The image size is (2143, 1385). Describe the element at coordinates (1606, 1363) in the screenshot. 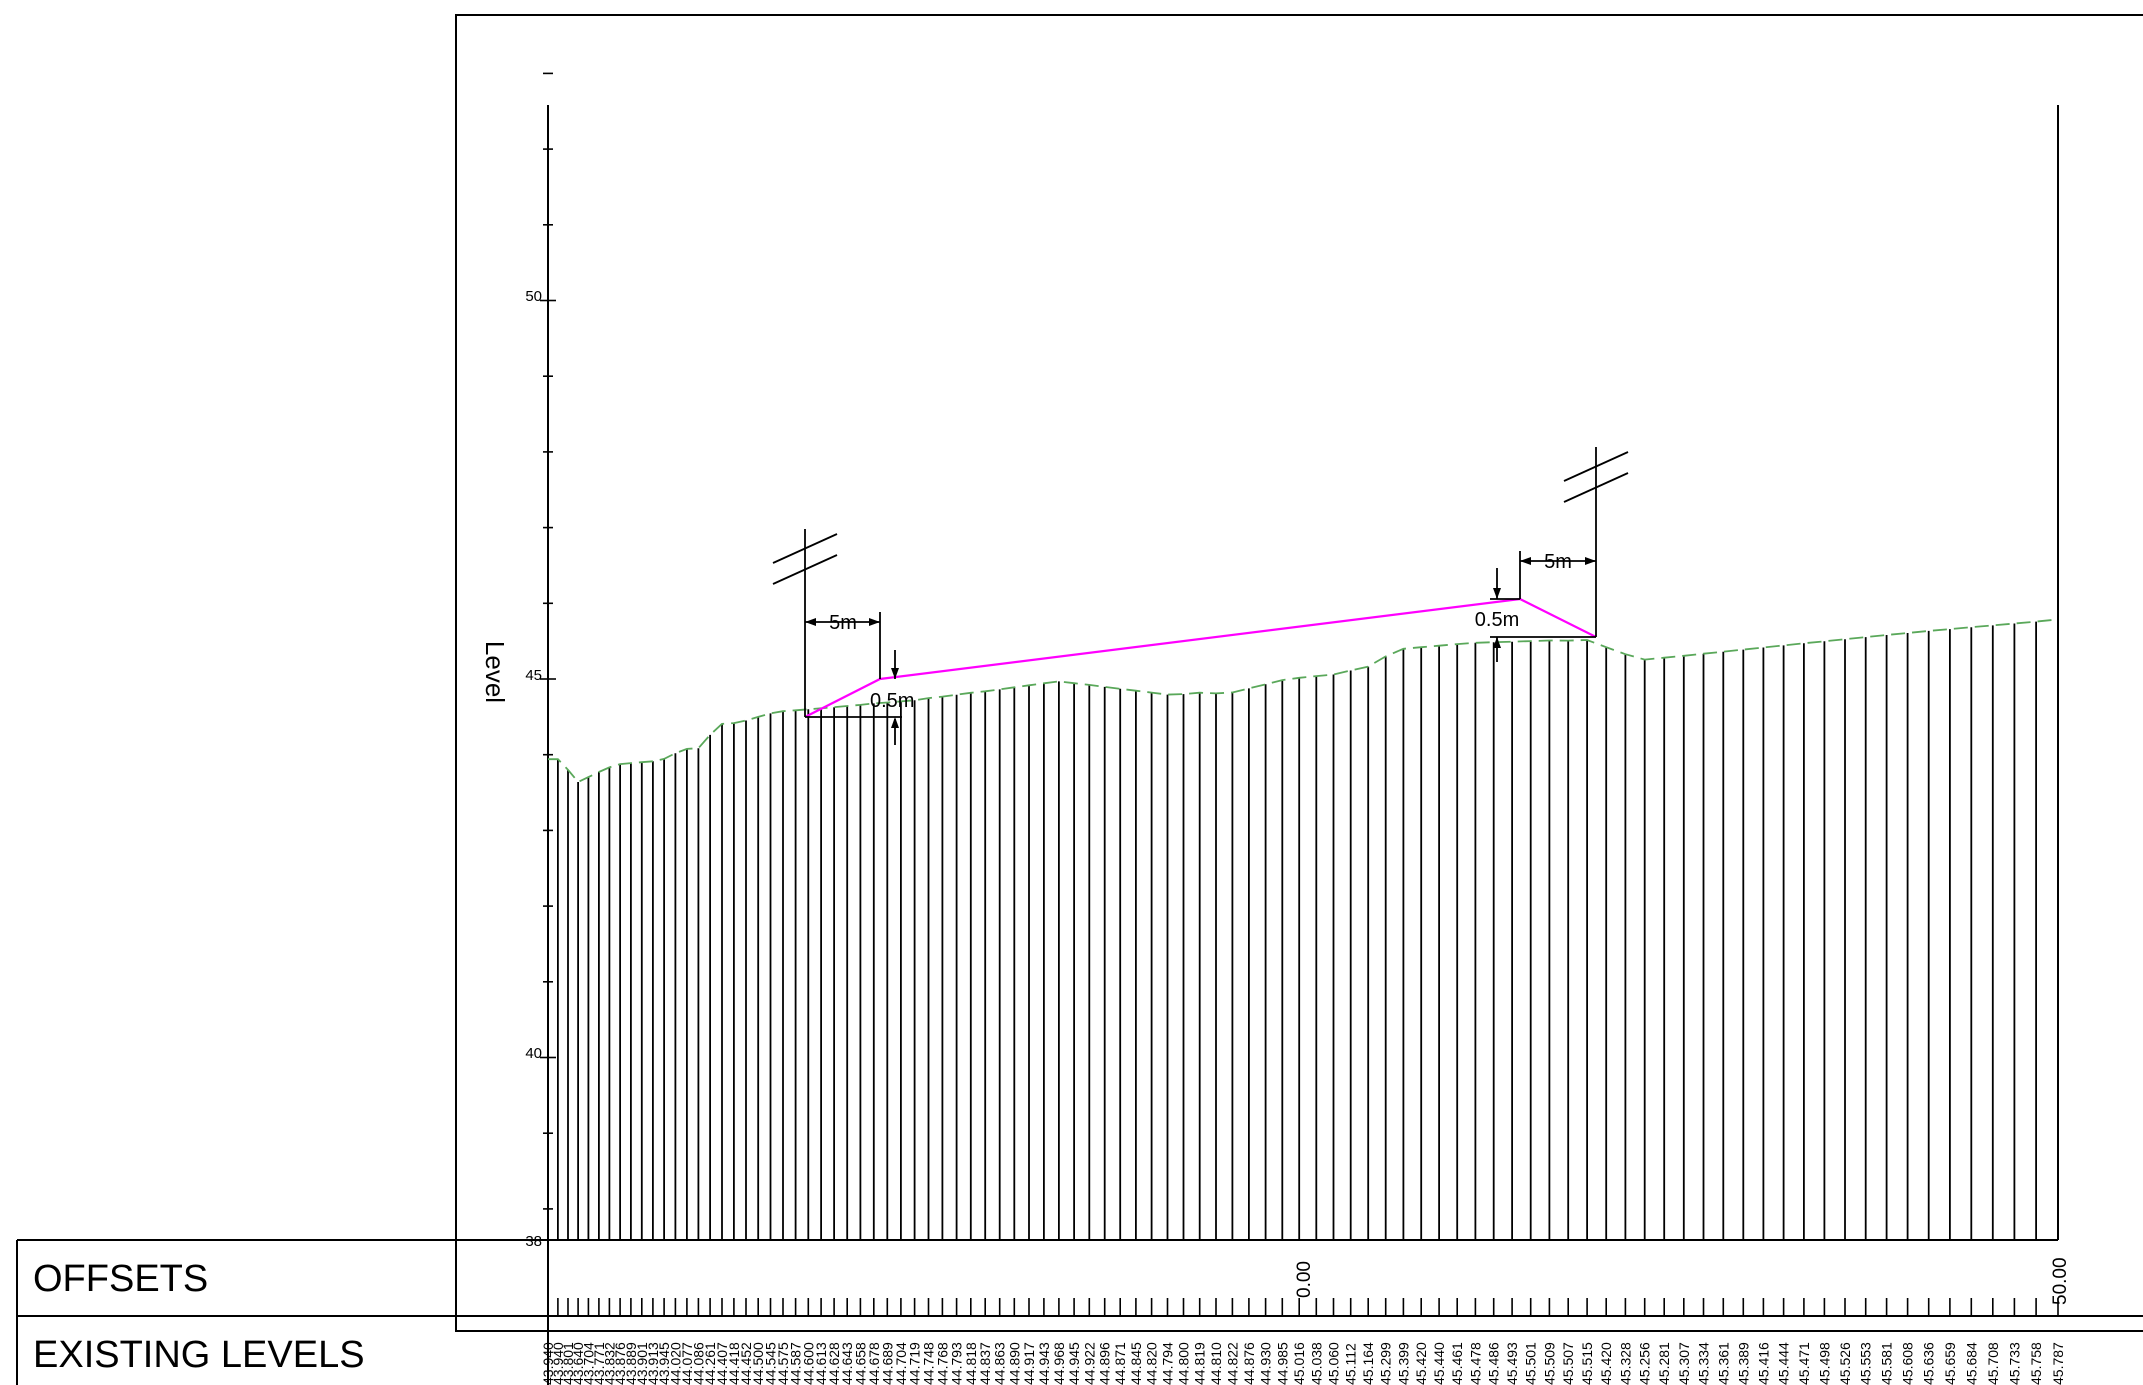

I see `existing-level-label: 45.420` at that location.